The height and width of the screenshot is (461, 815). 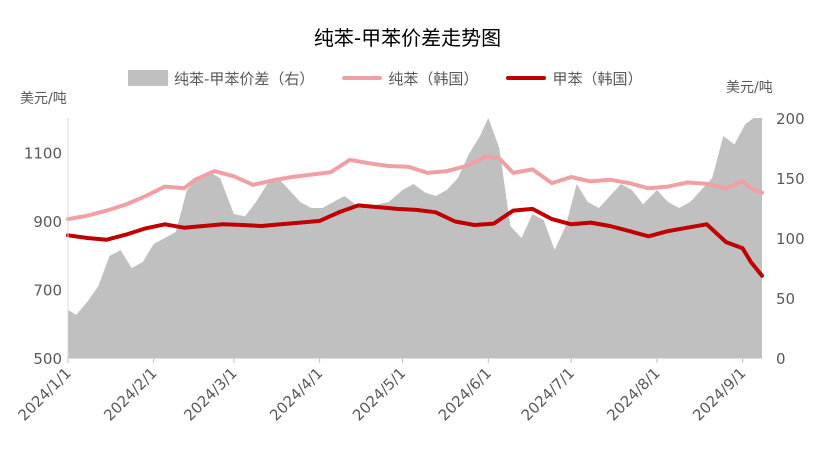 I want to click on right-tick-label: 100, so click(x=790, y=239).